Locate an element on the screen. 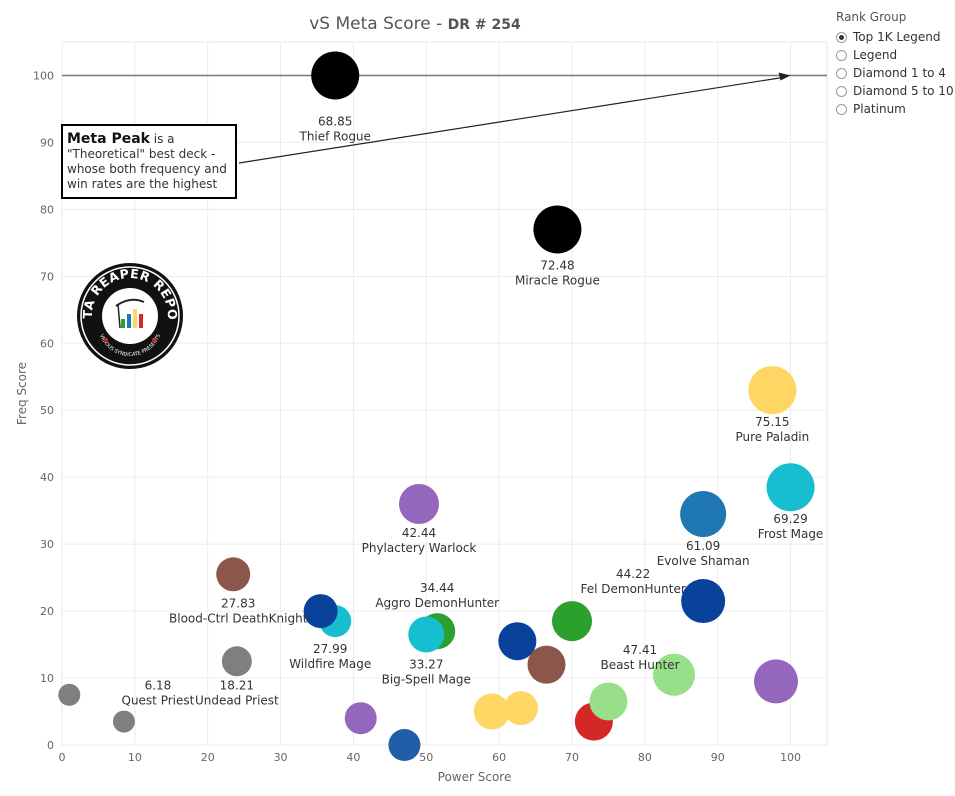 The height and width of the screenshot is (796, 955). bubble-score-label: 18.21 is located at coordinates (237, 685).